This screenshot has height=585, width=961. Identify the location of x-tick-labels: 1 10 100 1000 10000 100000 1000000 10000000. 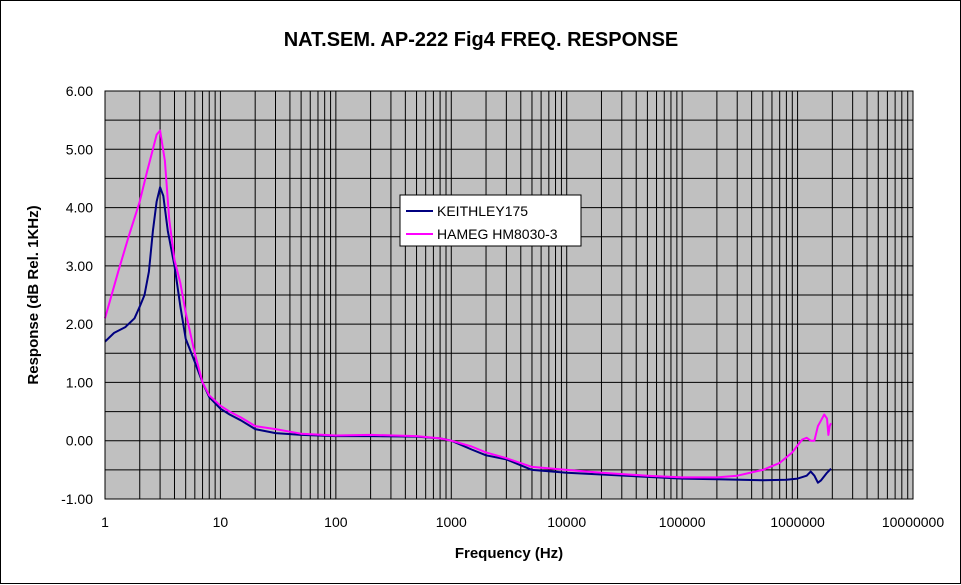
(522, 522).